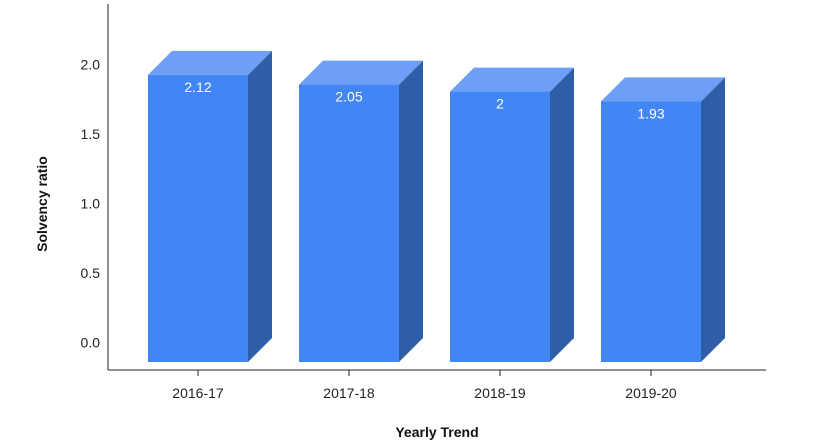  I want to click on x-tick-labels: 2016-17 2017-18 2018-19 2019-20, so click(424, 385).